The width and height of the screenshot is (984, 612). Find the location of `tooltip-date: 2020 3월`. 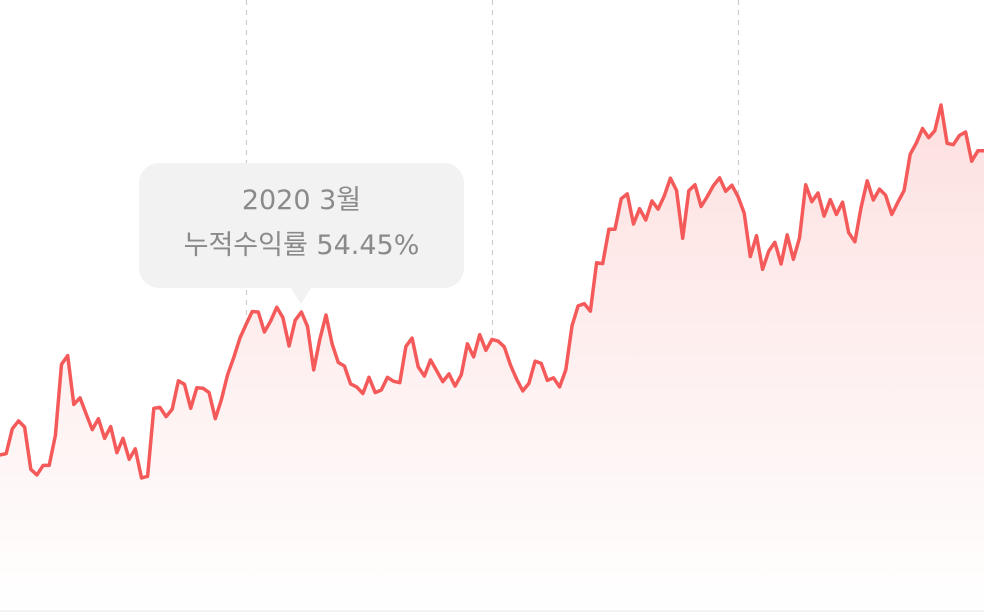

tooltip-date: 2020 3월 is located at coordinates (301, 200).